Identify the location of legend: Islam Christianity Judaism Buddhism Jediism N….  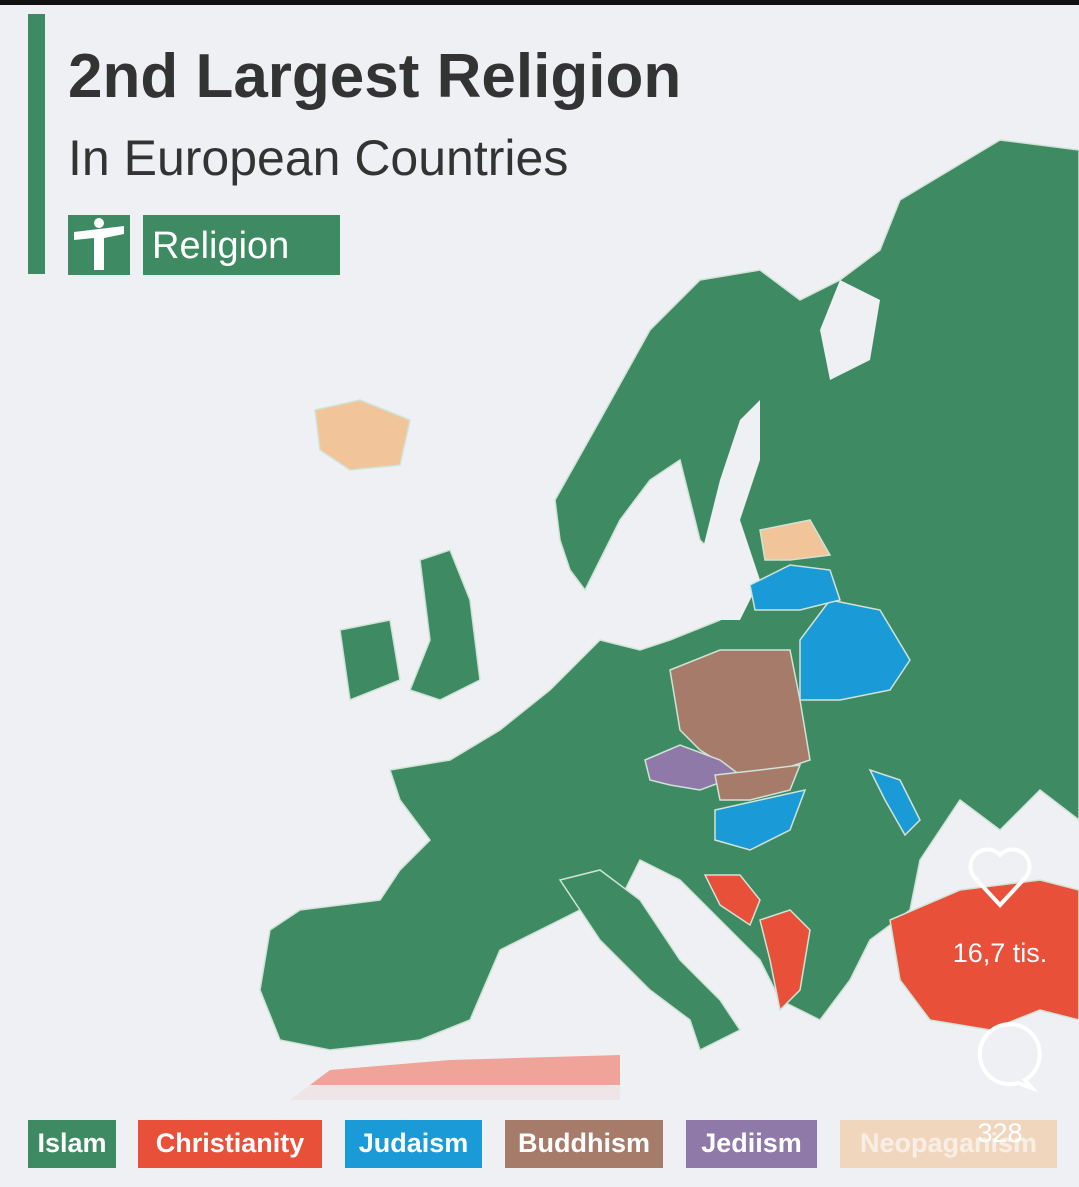
(542, 1144).